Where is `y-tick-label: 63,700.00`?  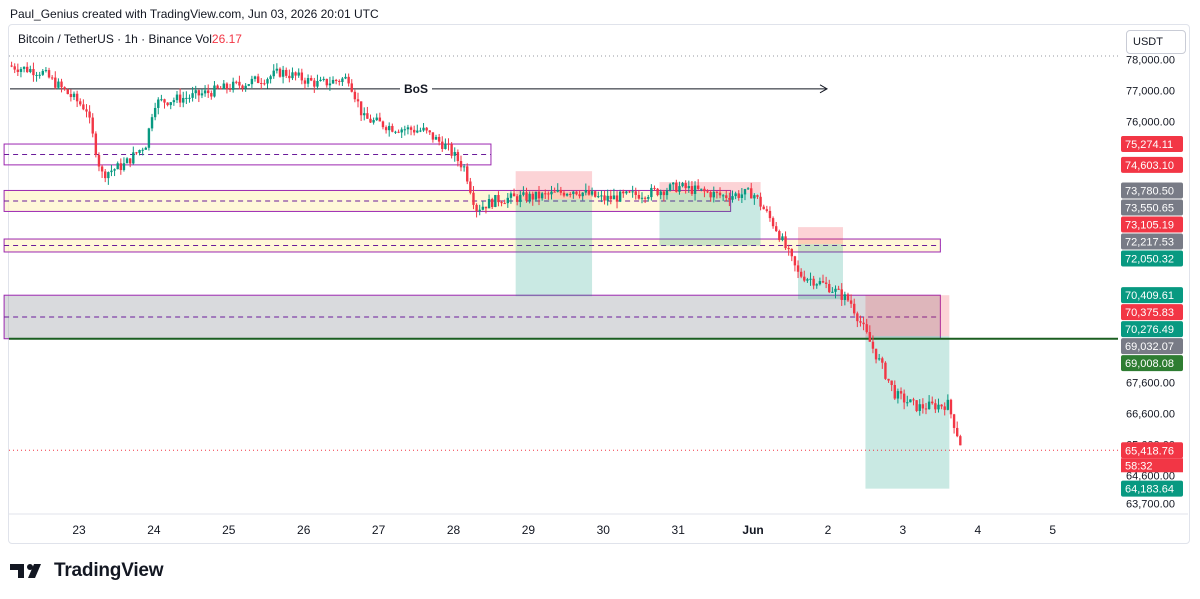 y-tick-label: 63,700.00 is located at coordinates (1150, 505).